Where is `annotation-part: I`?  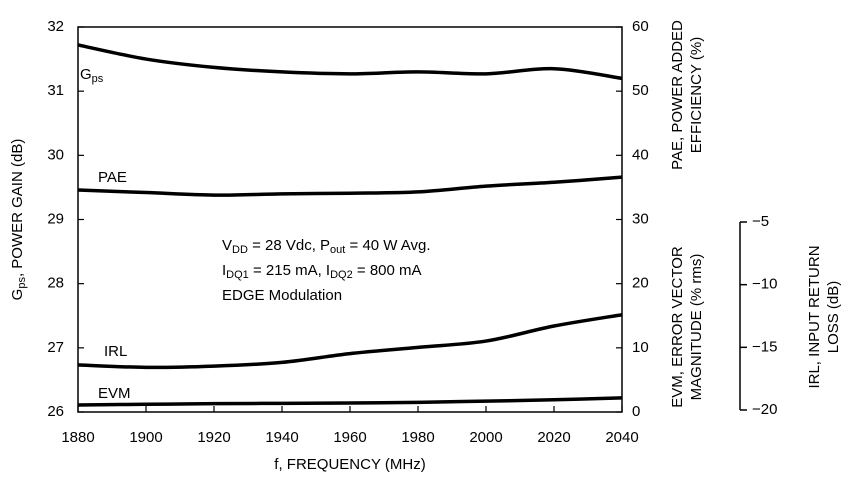
annotation-part: I is located at coordinates (224, 270).